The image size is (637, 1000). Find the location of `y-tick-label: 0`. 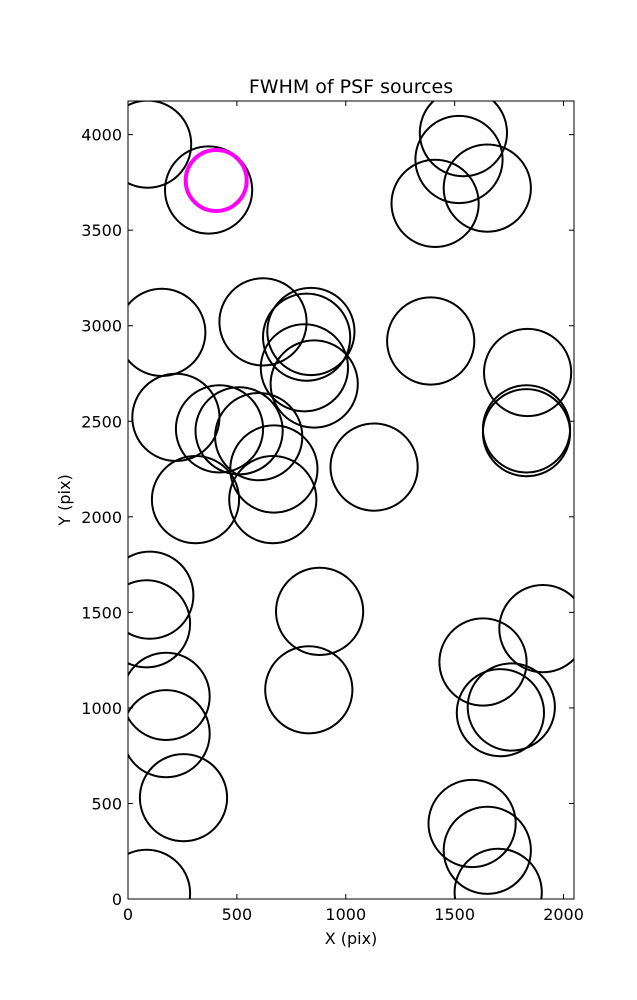

y-tick-label: 0 is located at coordinates (117, 899).